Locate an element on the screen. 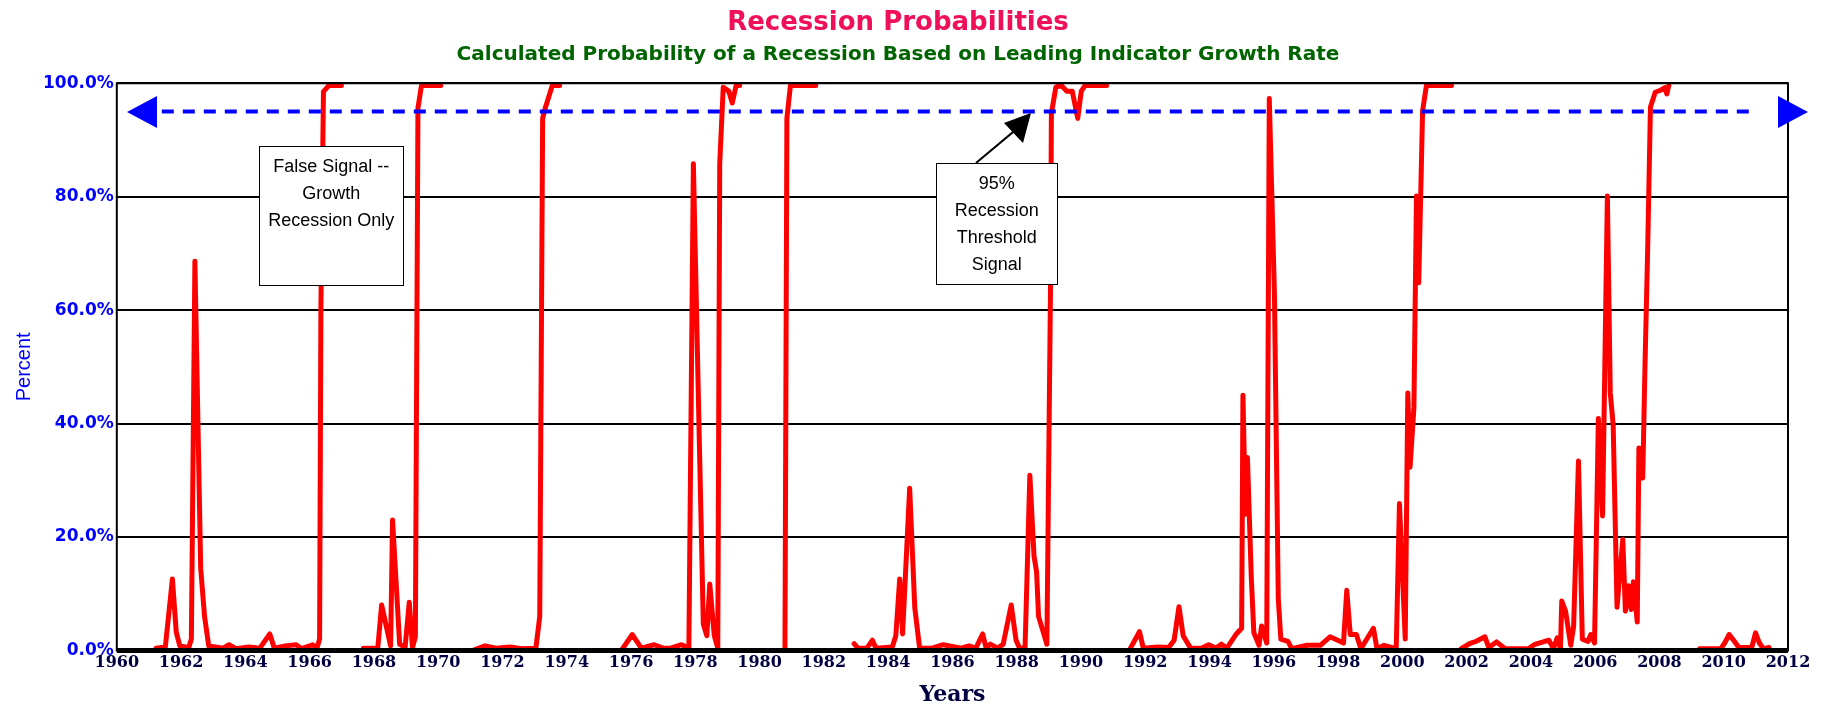 This screenshot has height=716, width=1833. x-tick-label: 2012 is located at coordinates (1788, 662).